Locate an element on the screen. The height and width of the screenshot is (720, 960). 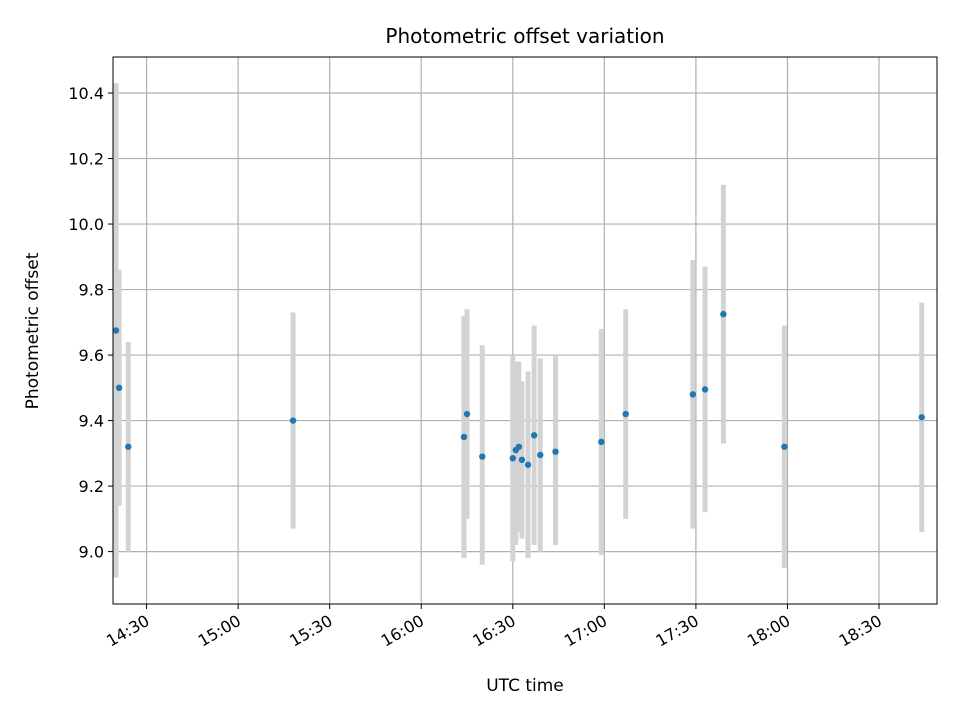
y-tick-label: 9.4 is located at coordinates (91, 421).